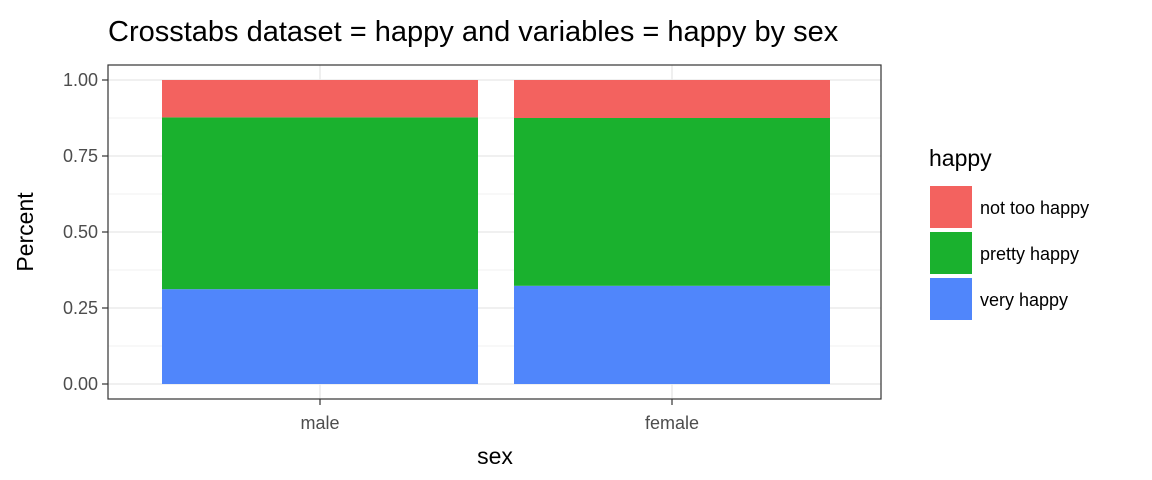 Image resolution: width=1152 pixels, height=480 pixels. What do you see at coordinates (672, 423) in the screenshot?
I see `x-tick-label: female` at bounding box center [672, 423].